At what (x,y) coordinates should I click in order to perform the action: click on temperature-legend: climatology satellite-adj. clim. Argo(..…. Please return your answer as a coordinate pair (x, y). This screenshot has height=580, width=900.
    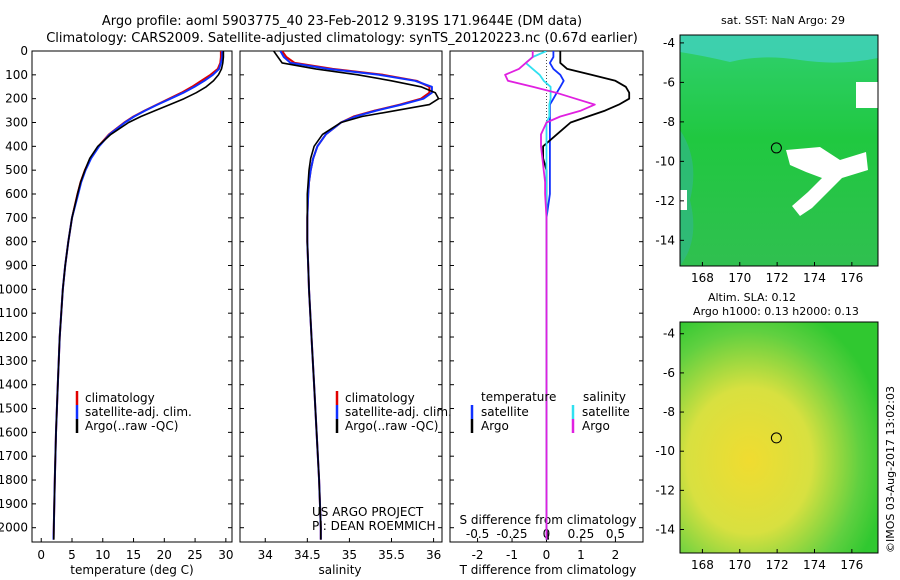
    Looking at the image, I should click on (133, 412).